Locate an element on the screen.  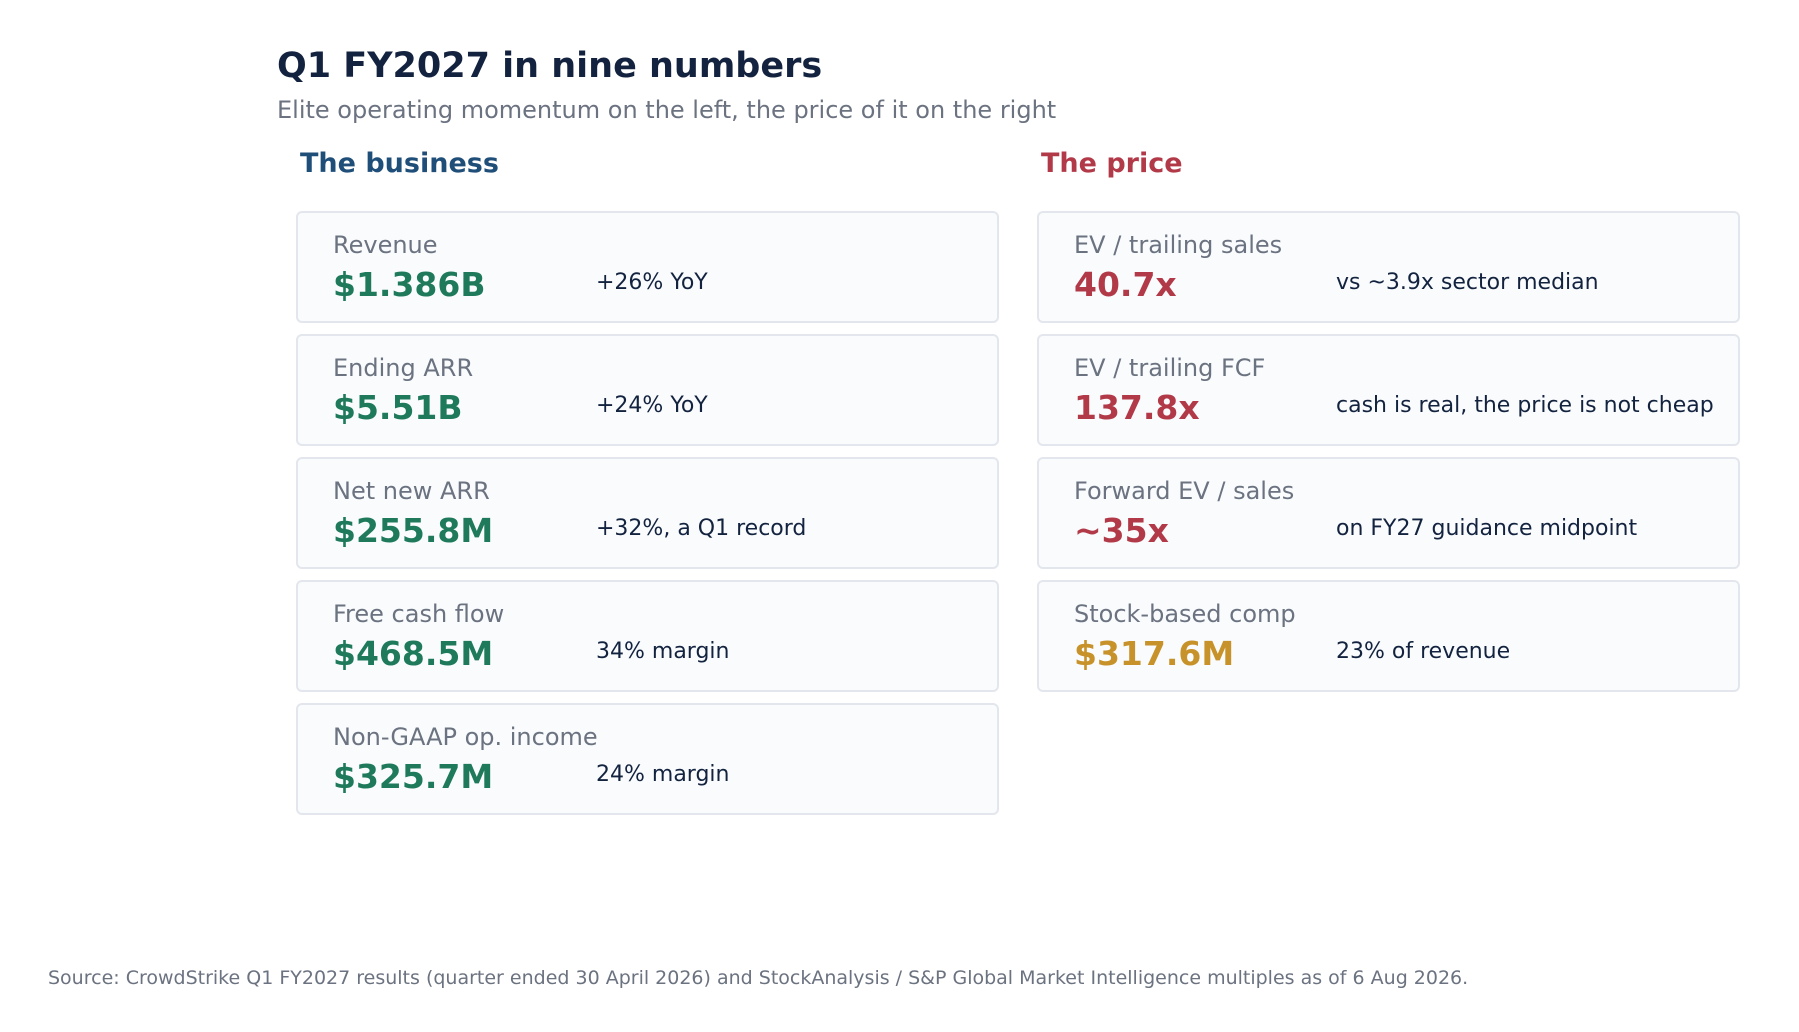
metric-note: +32%, a Q1 record is located at coordinates (701, 528).